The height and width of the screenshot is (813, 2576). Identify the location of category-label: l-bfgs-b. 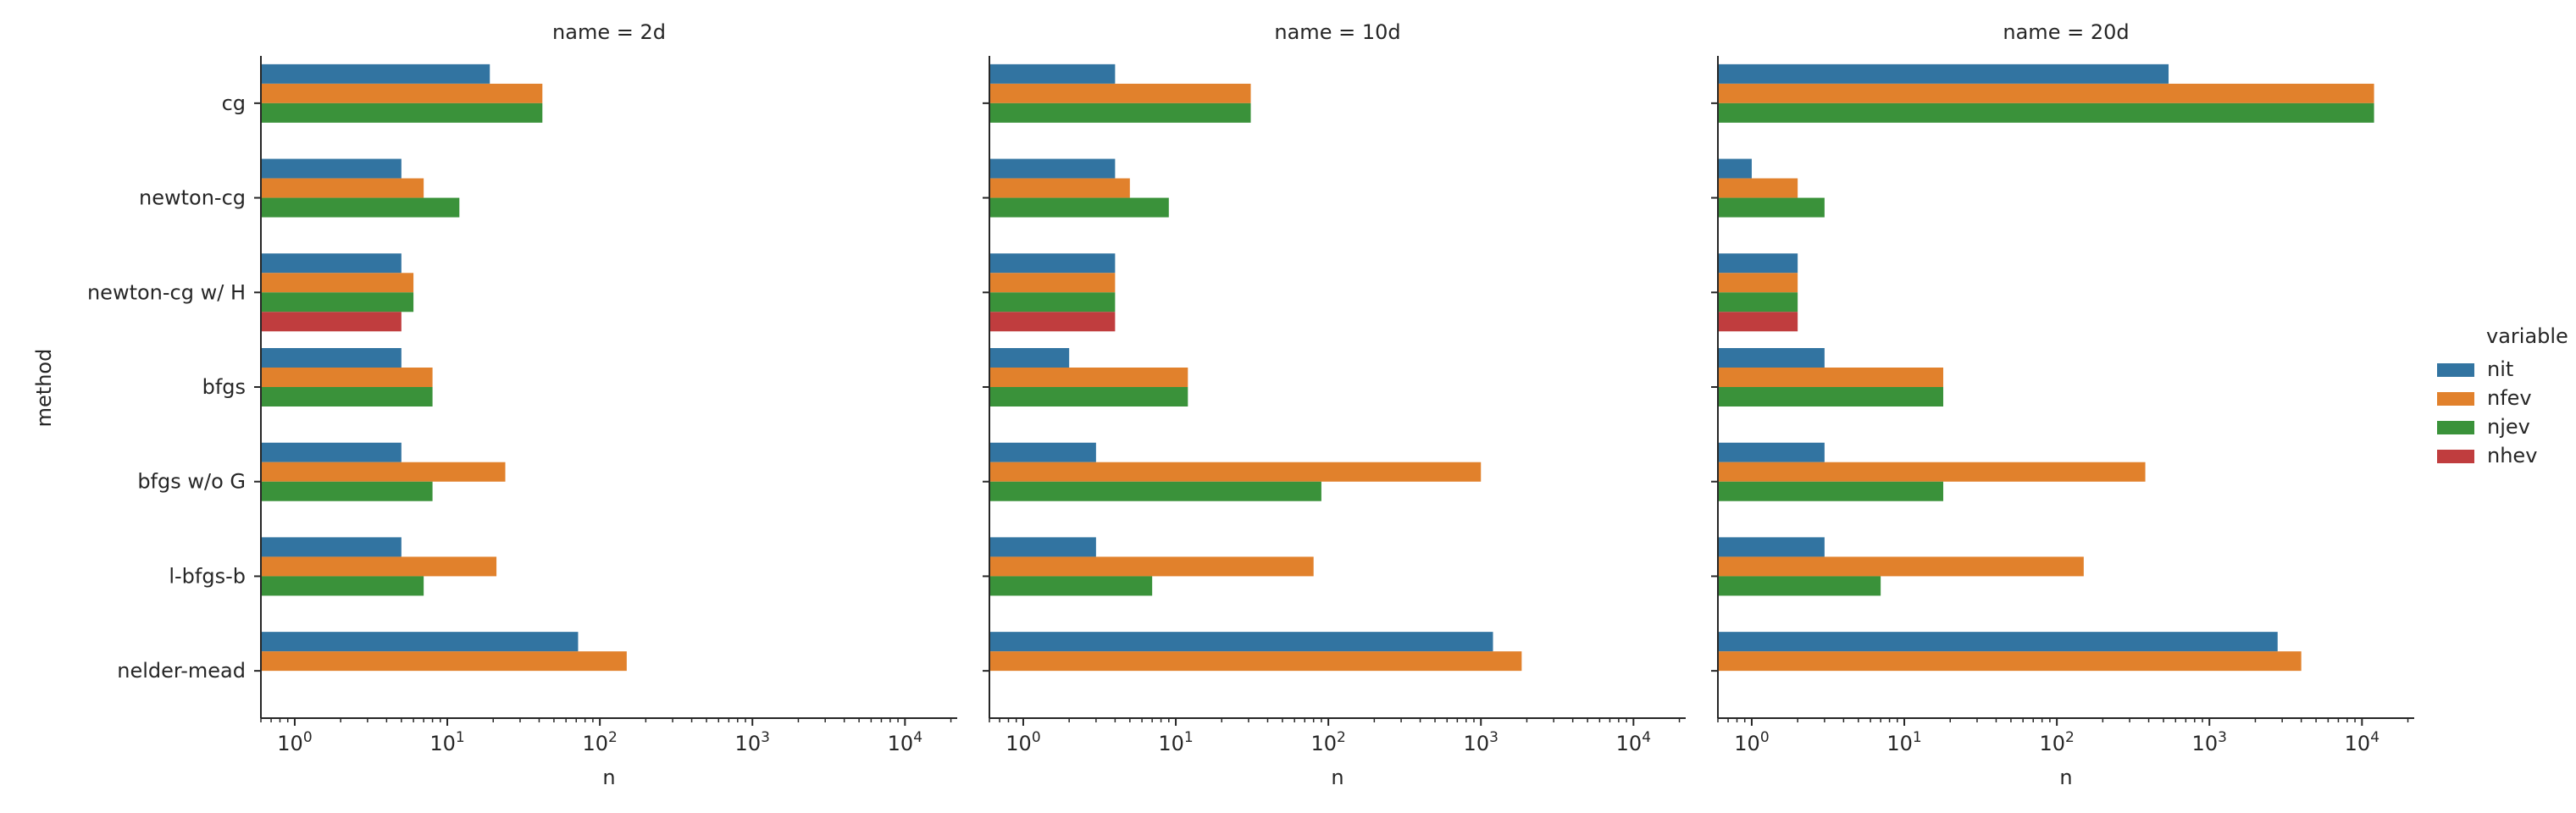
(207, 576).